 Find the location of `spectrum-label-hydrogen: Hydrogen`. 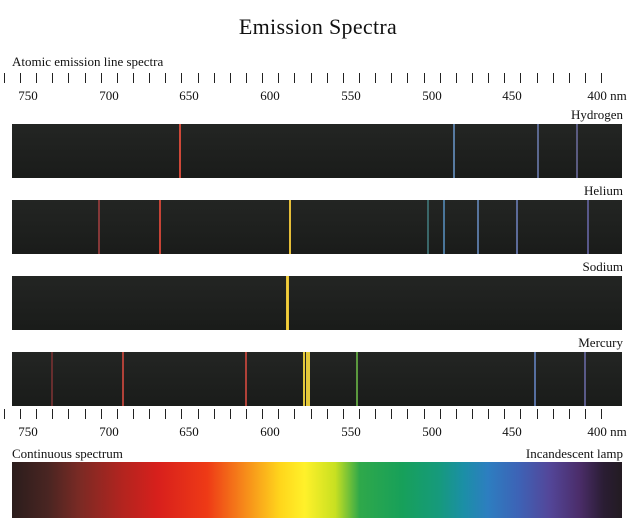

spectrum-label-hydrogen: Hydrogen is located at coordinates (597, 114).